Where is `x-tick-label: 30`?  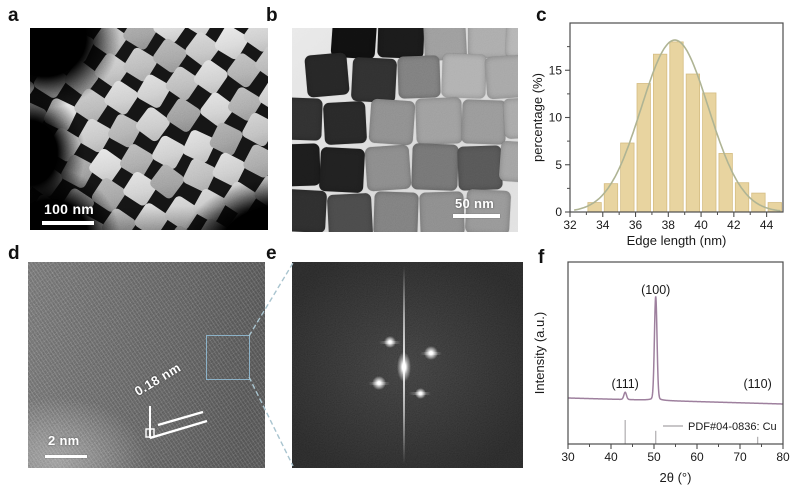 x-tick-label: 30 is located at coordinates (568, 457).